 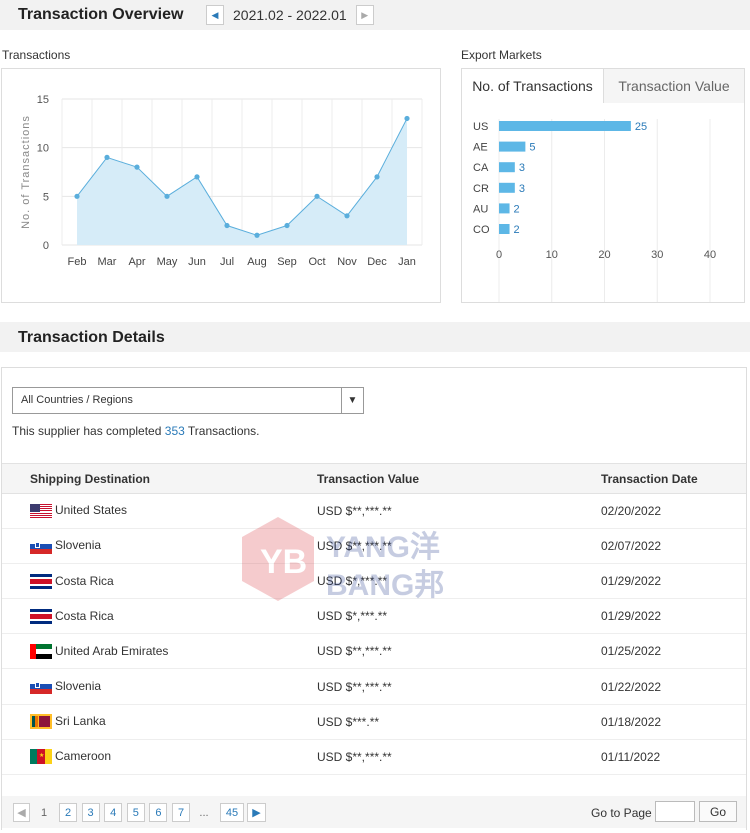 I want to click on page-link: 3, so click(x=90, y=812).